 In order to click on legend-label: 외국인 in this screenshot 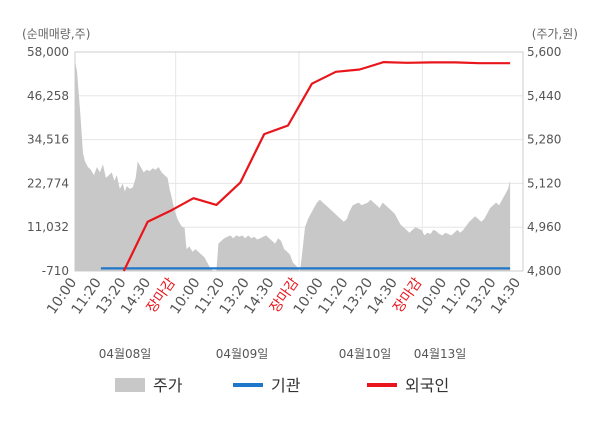, I will do `click(427, 385)`.